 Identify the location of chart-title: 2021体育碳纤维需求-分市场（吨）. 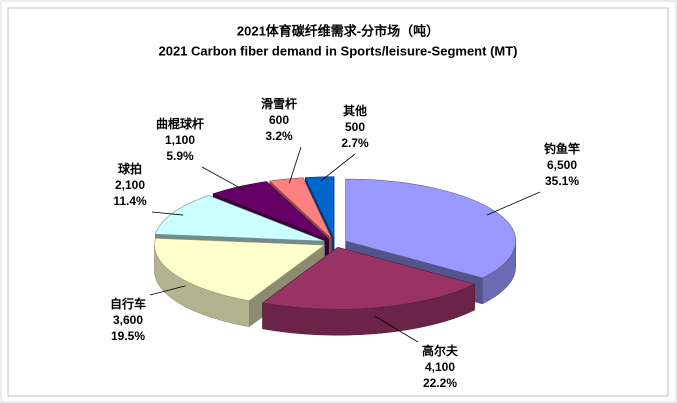
(338, 30).